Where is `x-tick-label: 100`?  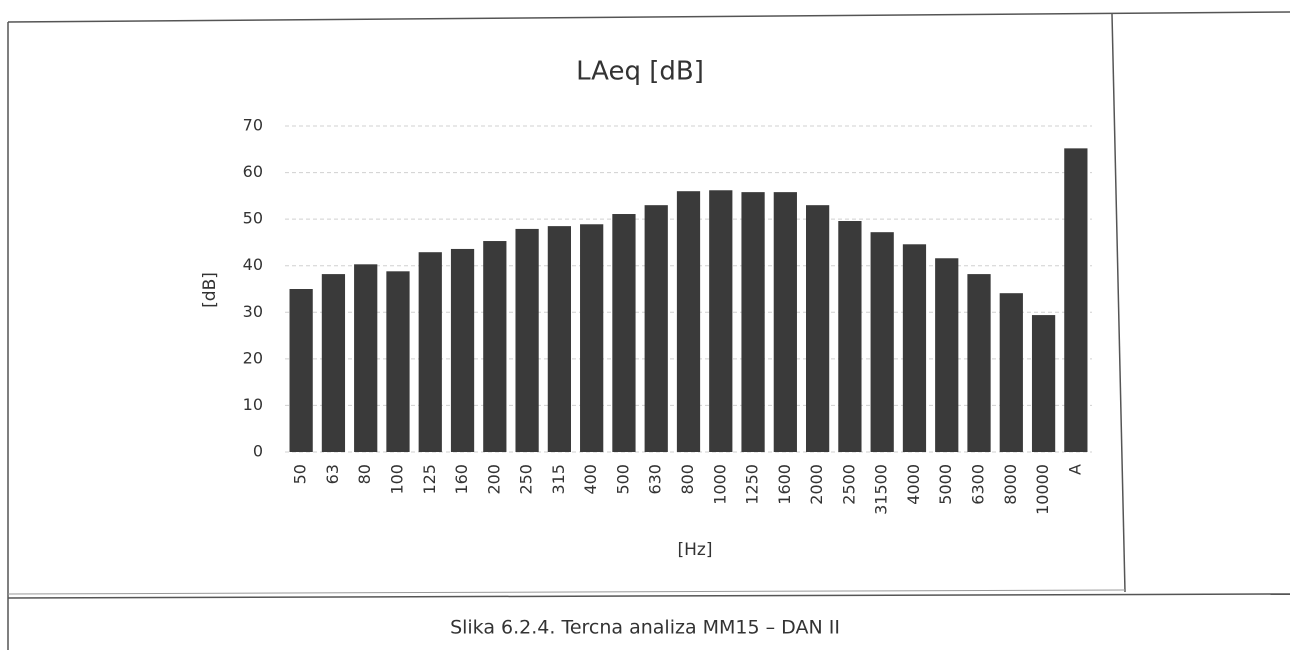
x-tick-label: 100 is located at coordinates (396, 479).